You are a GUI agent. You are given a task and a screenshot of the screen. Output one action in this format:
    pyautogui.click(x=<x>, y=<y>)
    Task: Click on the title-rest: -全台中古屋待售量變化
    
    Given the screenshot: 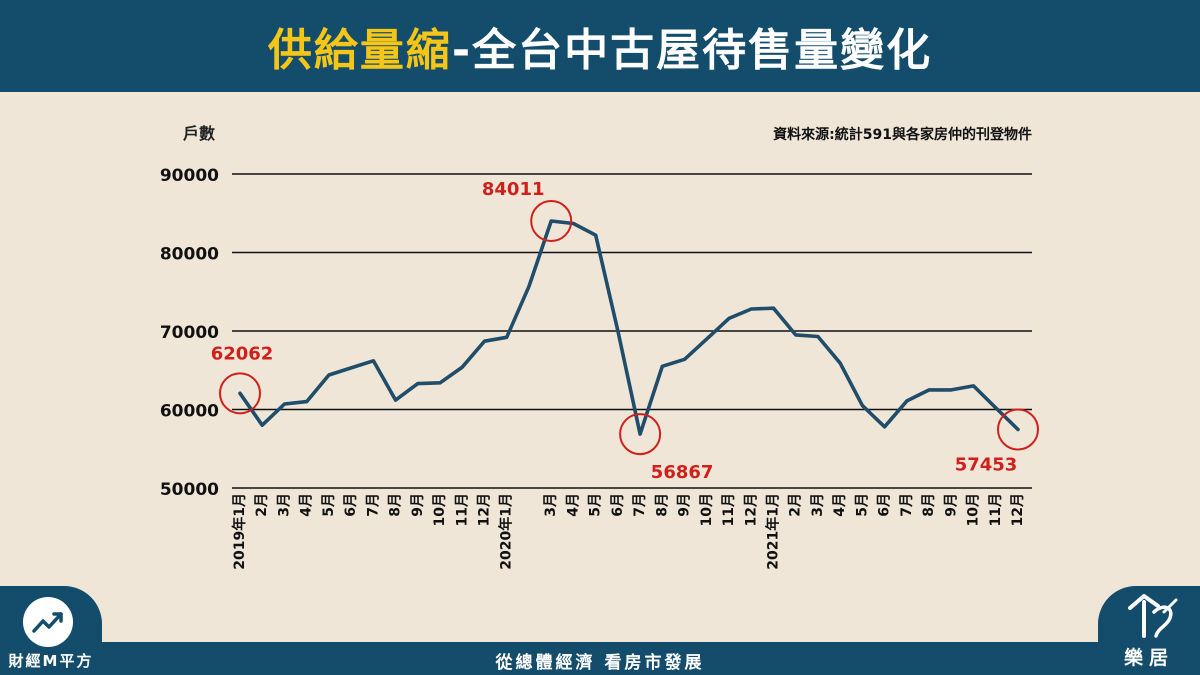 What is the action you would take?
    pyautogui.click(x=692, y=50)
    